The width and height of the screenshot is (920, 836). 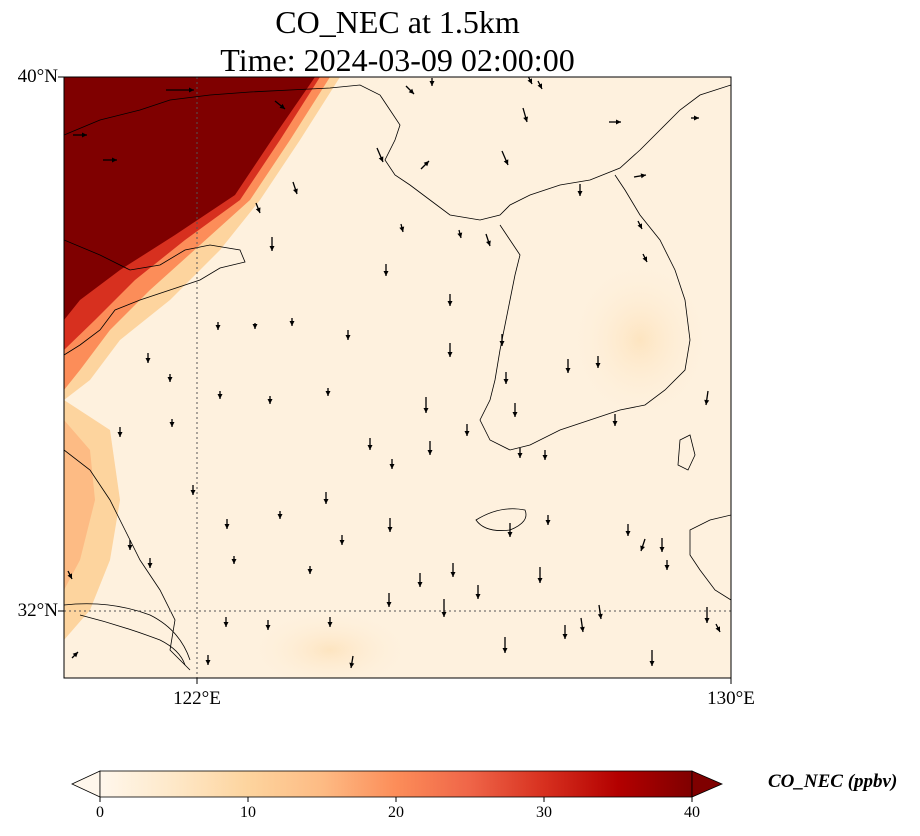 I want to click on kyushu-coast, so click(x=710, y=557).